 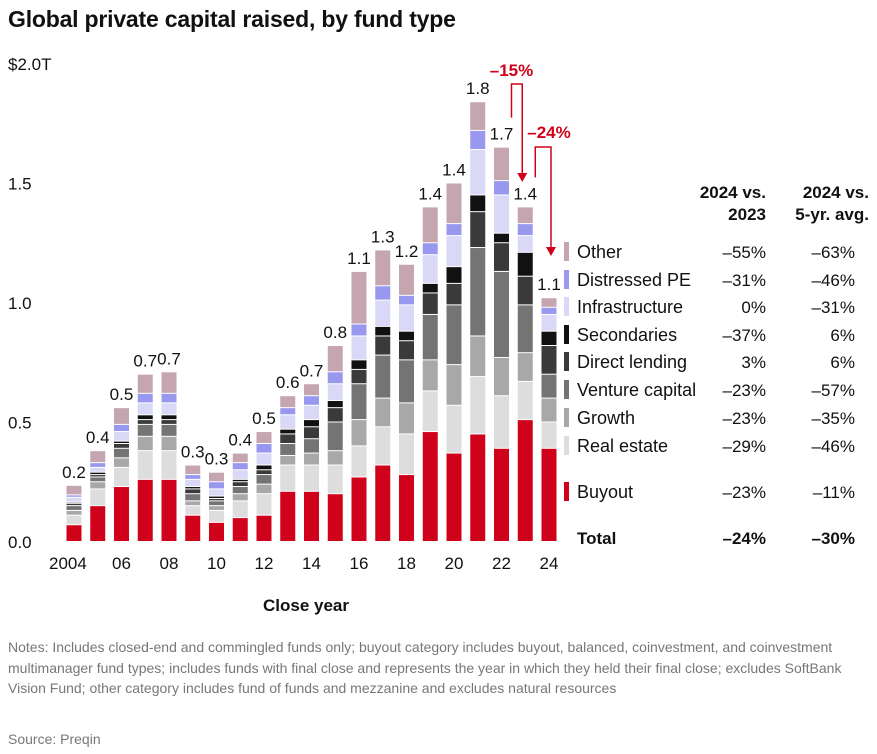 What do you see at coordinates (288, 382) in the screenshot?
I see `bar-total-label: 0.6` at bounding box center [288, 382].